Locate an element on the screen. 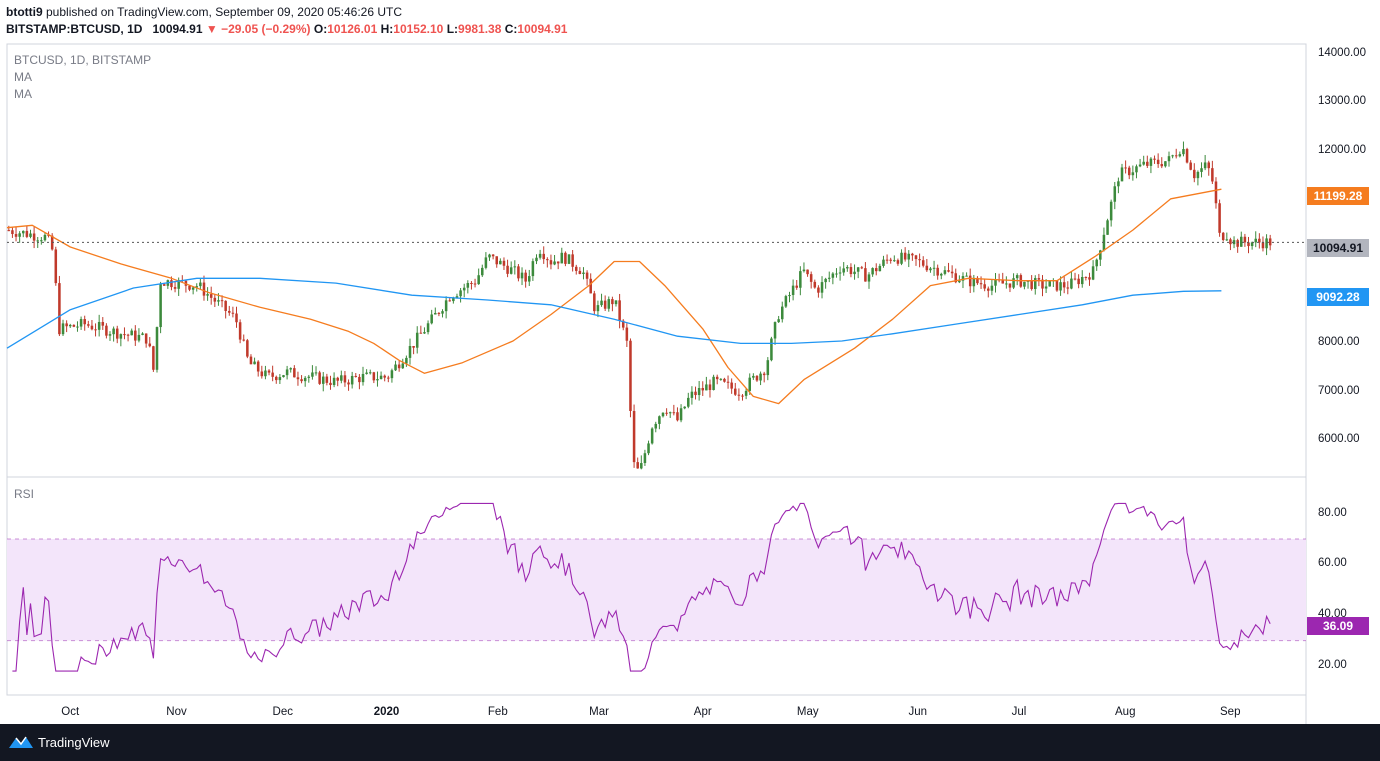  time-tick-label: Mar is located at coordinates (599, 712).